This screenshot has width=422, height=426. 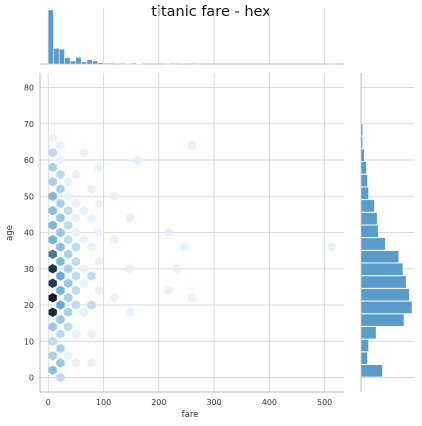 What do you see at coordinates (103, 402) in the screenshot?
I see `x-tick-label: 100` at bounding box center [103, 402].